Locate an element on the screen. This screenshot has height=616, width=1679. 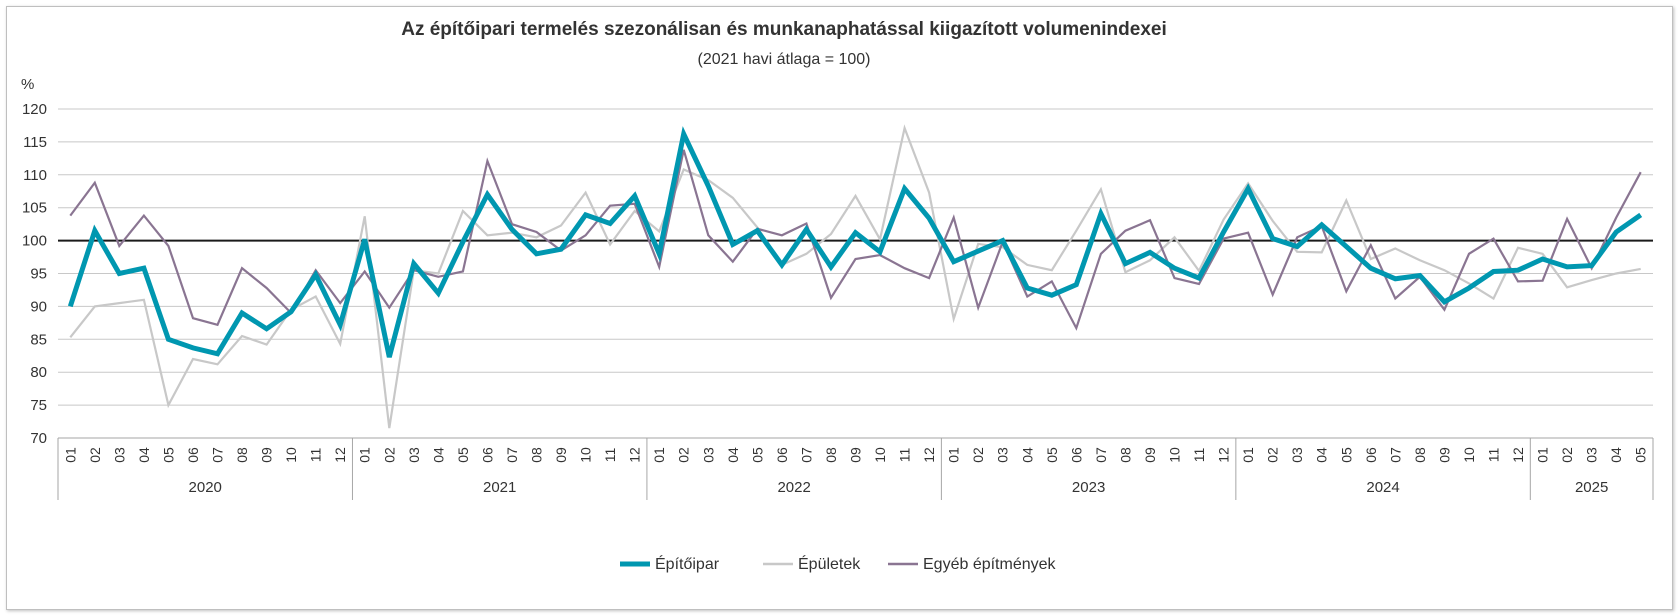
legend-label: Építőipar is located at coordinates (687, 563).